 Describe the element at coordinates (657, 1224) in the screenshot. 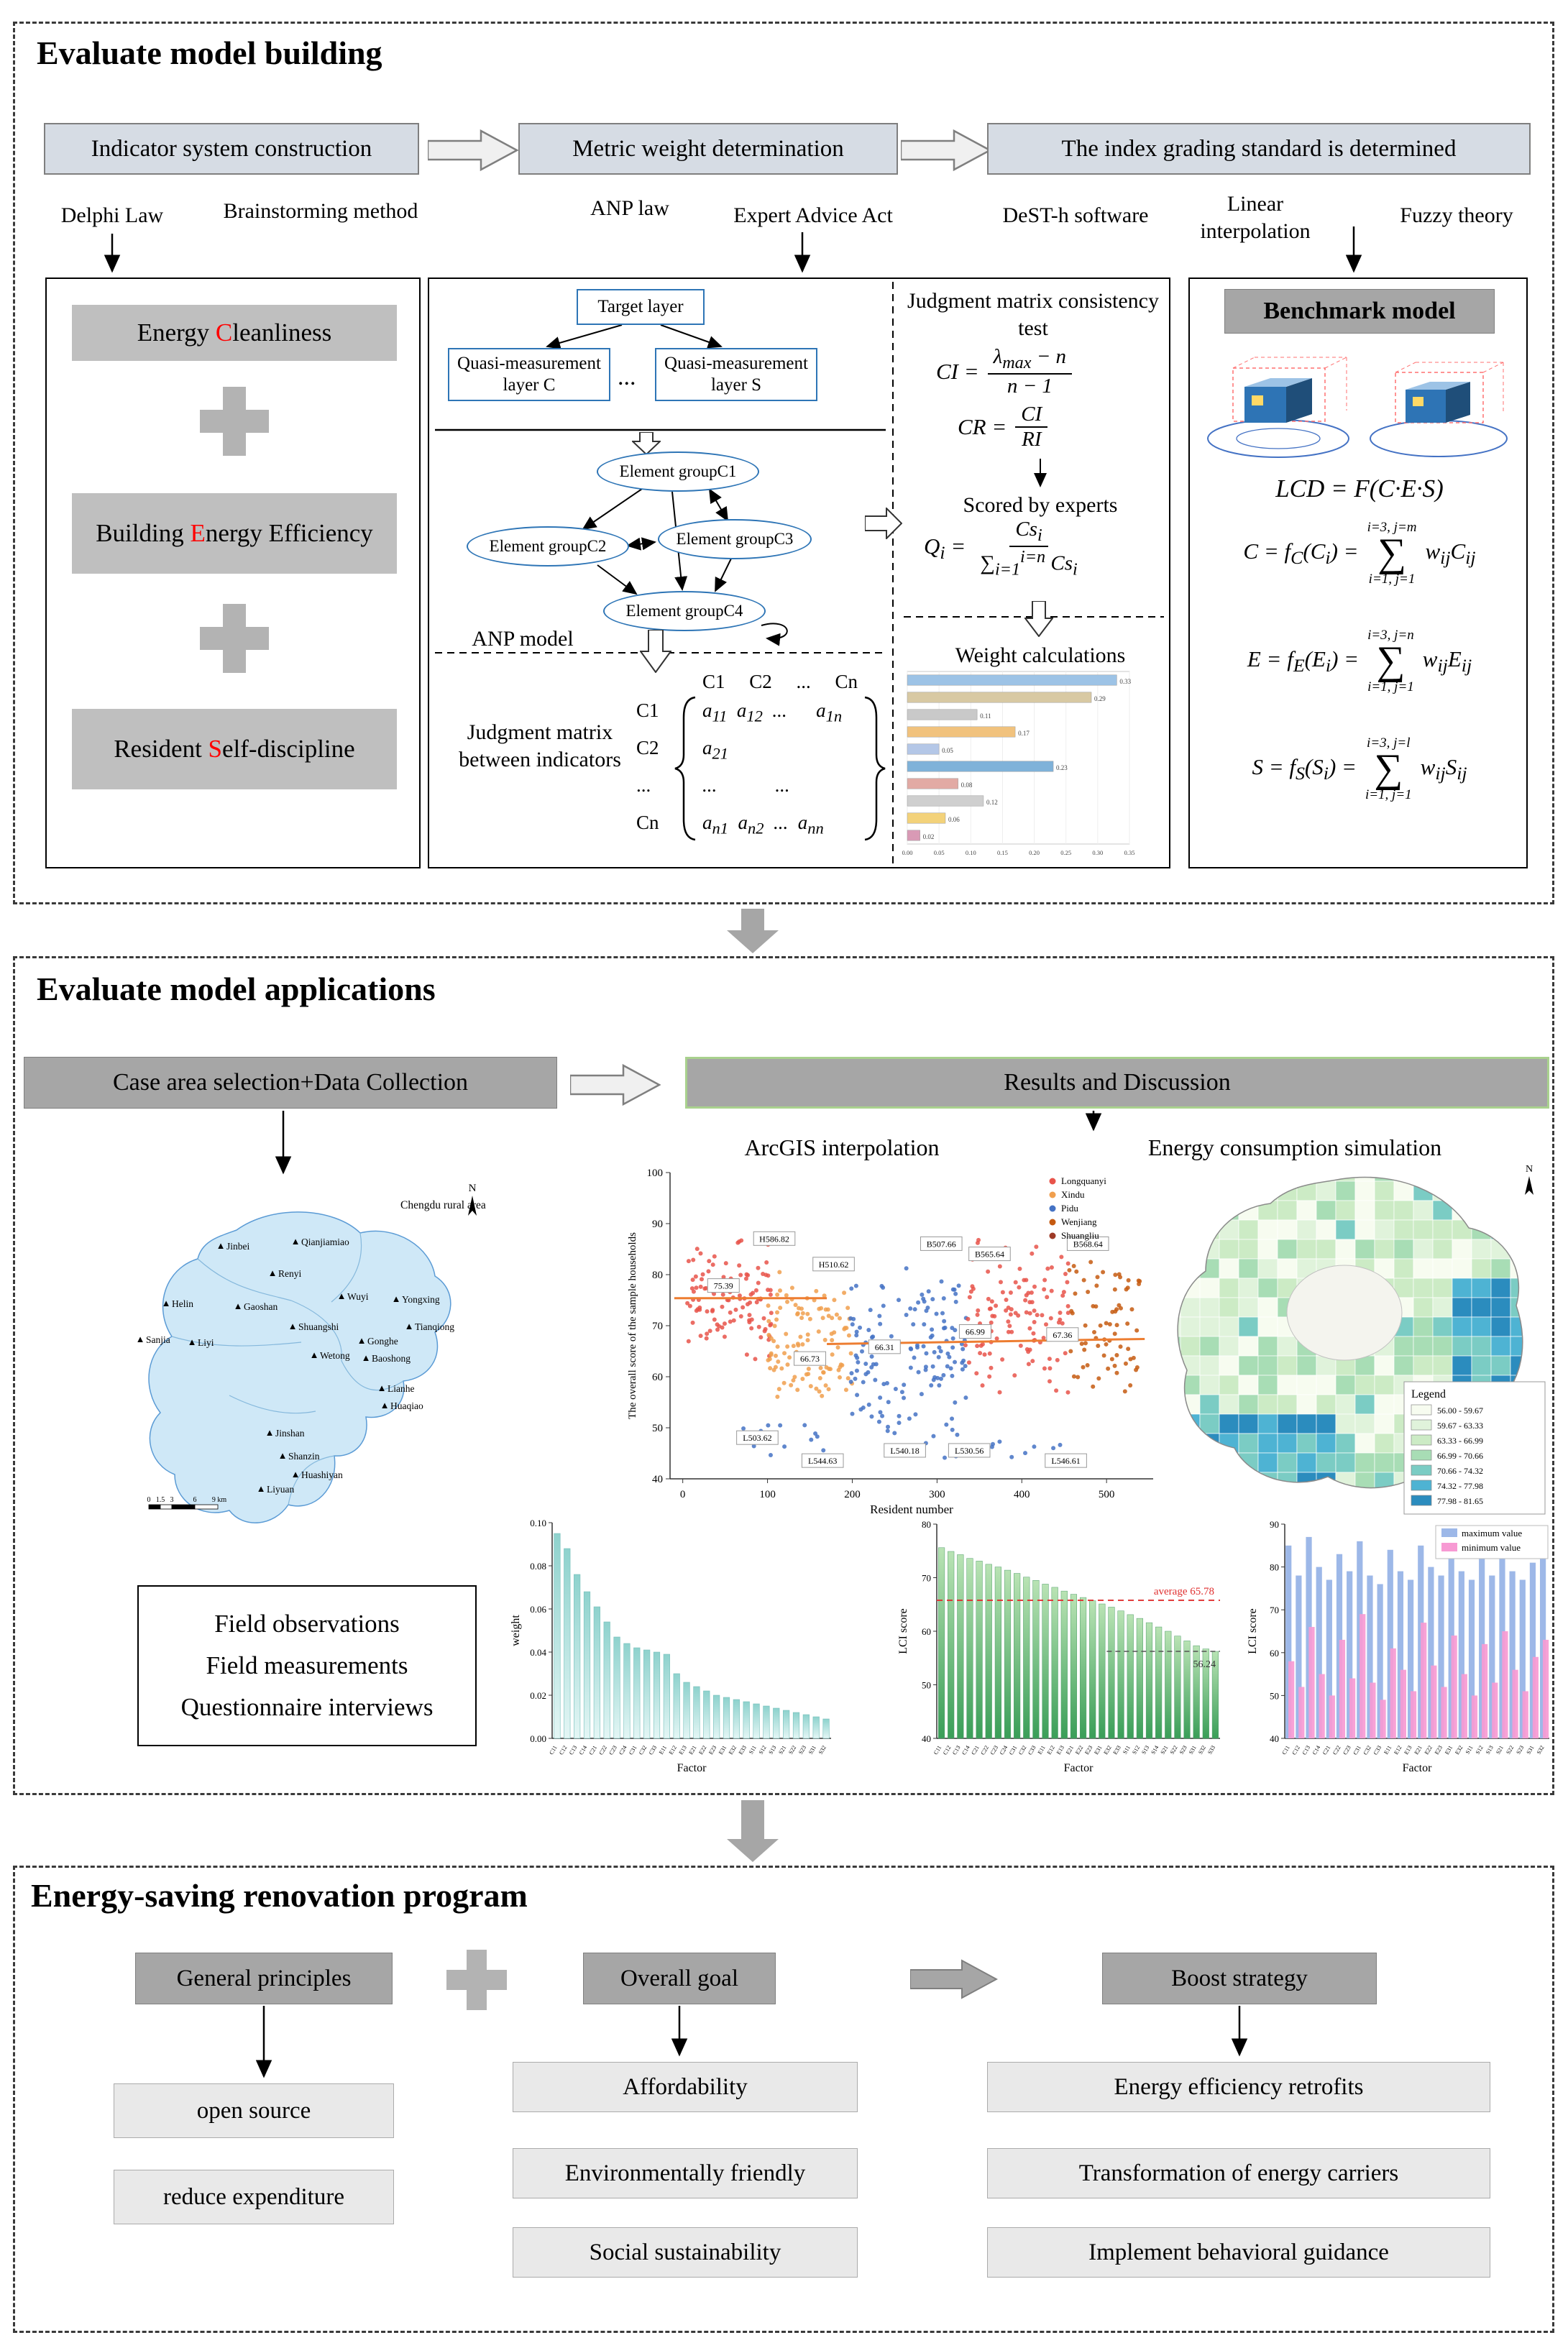

I see `svg-text: 90` at that location.